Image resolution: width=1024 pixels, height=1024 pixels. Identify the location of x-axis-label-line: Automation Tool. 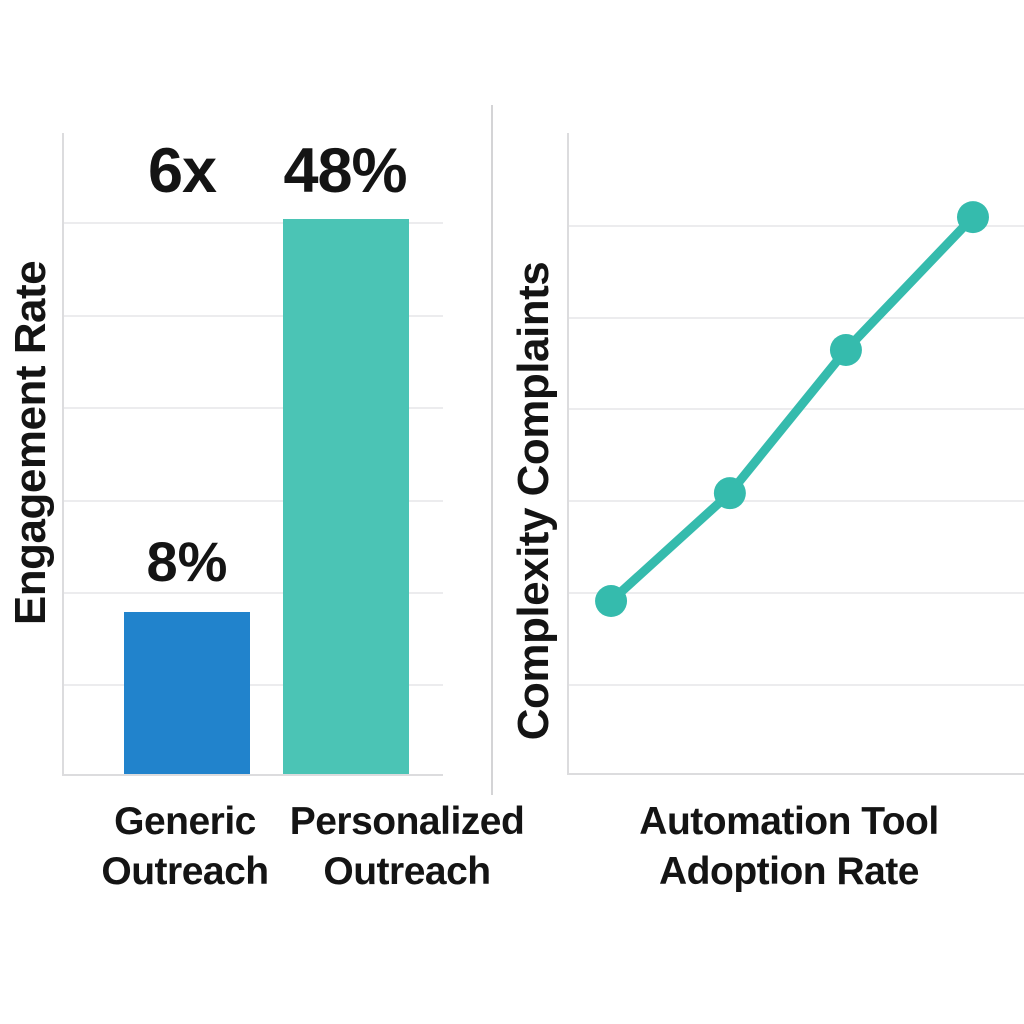
(789, 821).